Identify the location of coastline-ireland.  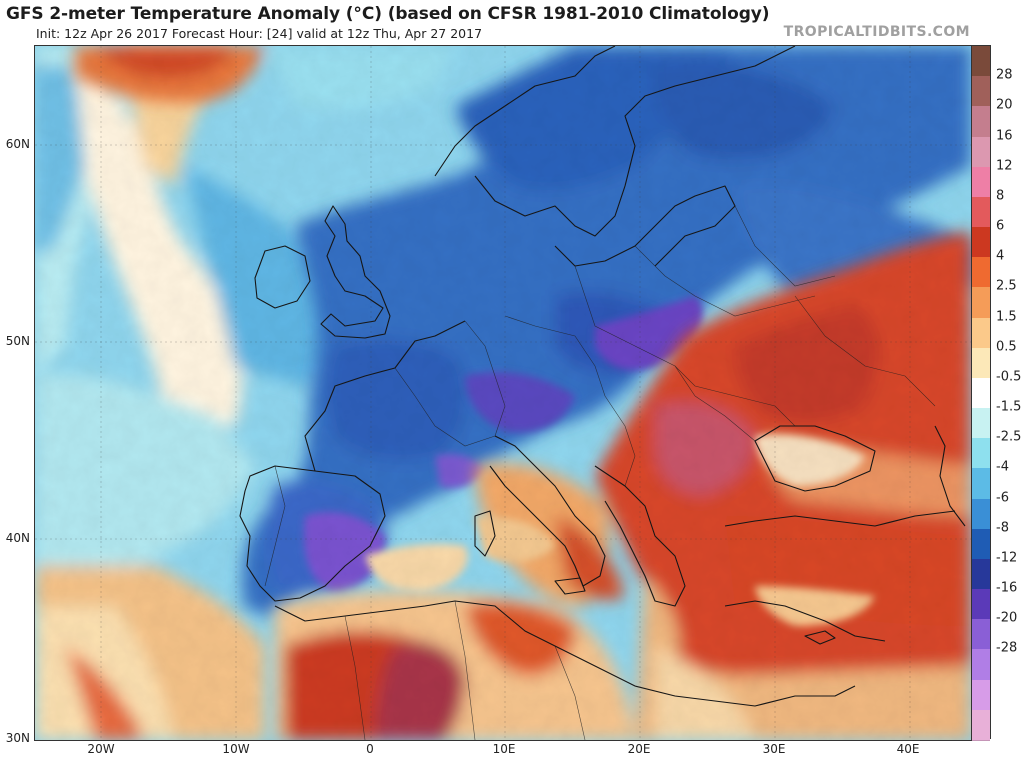
(282, 277).